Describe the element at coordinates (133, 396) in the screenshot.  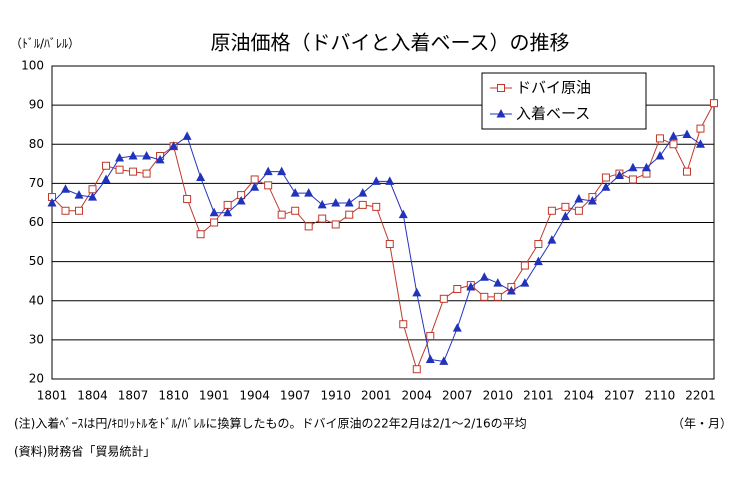
I see `x-tick-label: 1807` at that location.